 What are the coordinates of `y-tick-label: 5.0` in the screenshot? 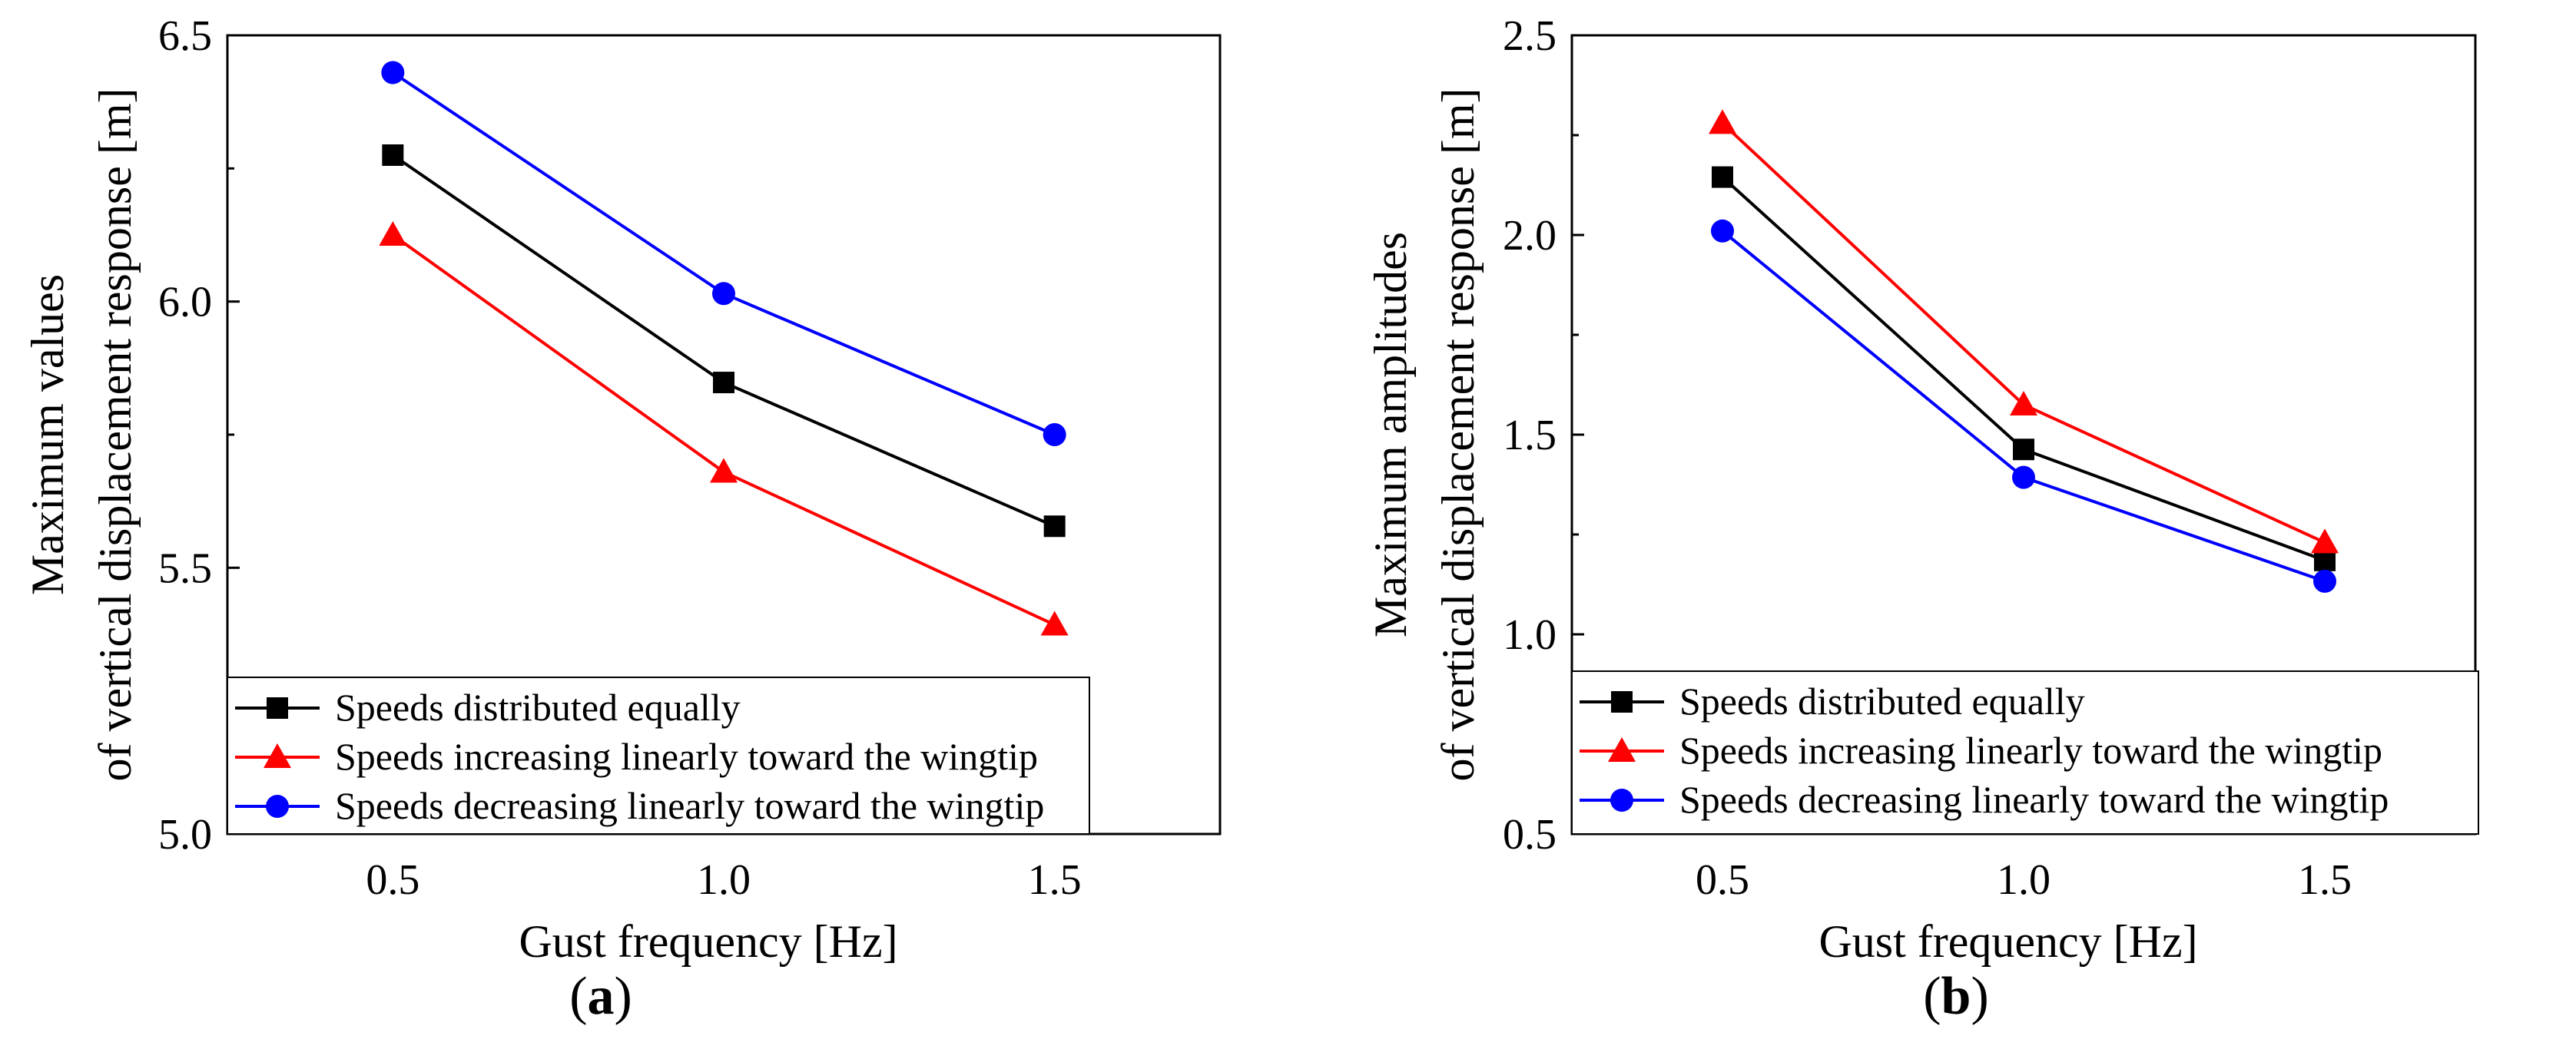 It's located at (185, 835).